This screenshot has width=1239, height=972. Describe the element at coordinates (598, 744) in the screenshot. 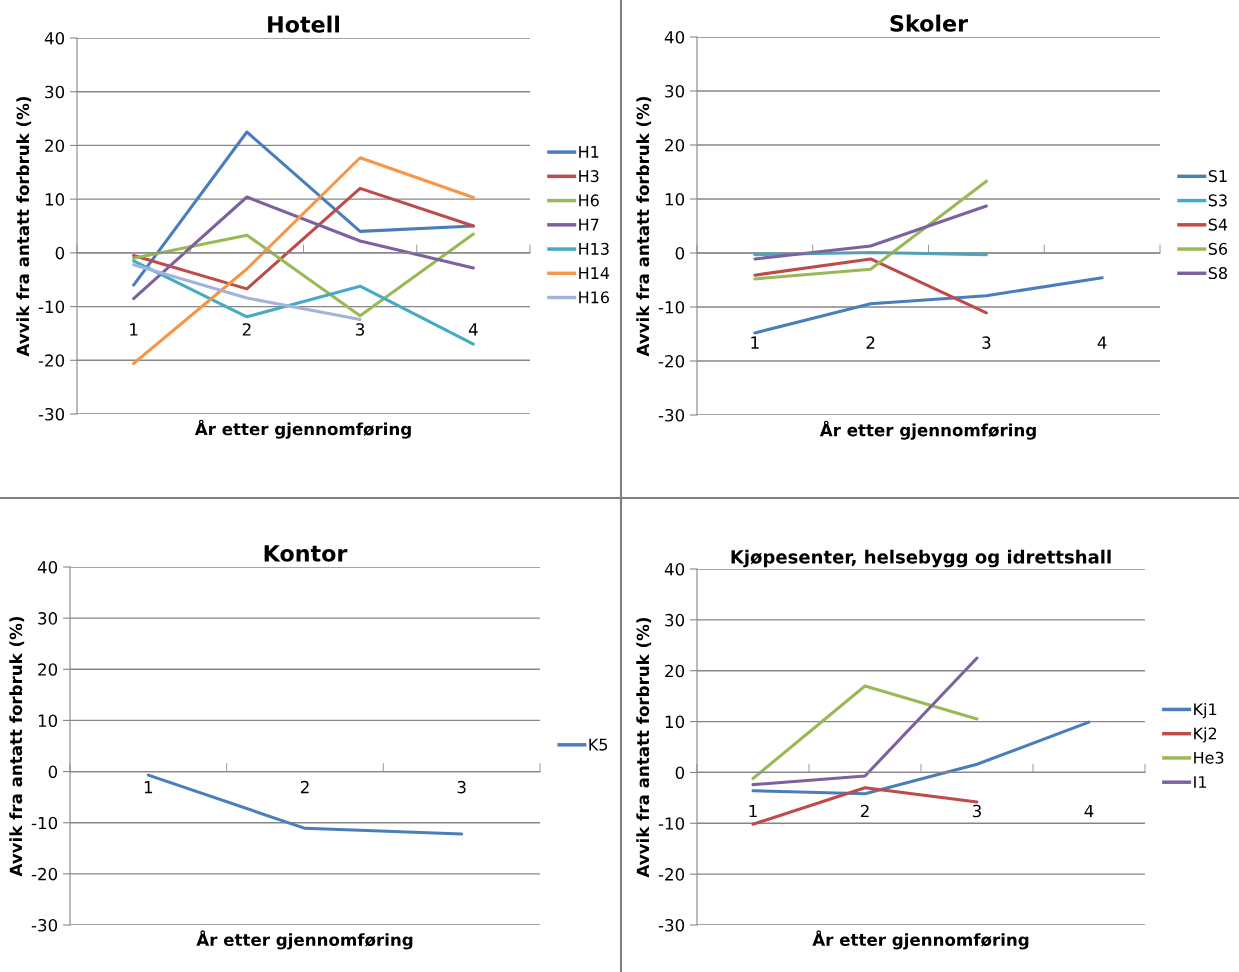

I see `legend-label: K5` at that location.